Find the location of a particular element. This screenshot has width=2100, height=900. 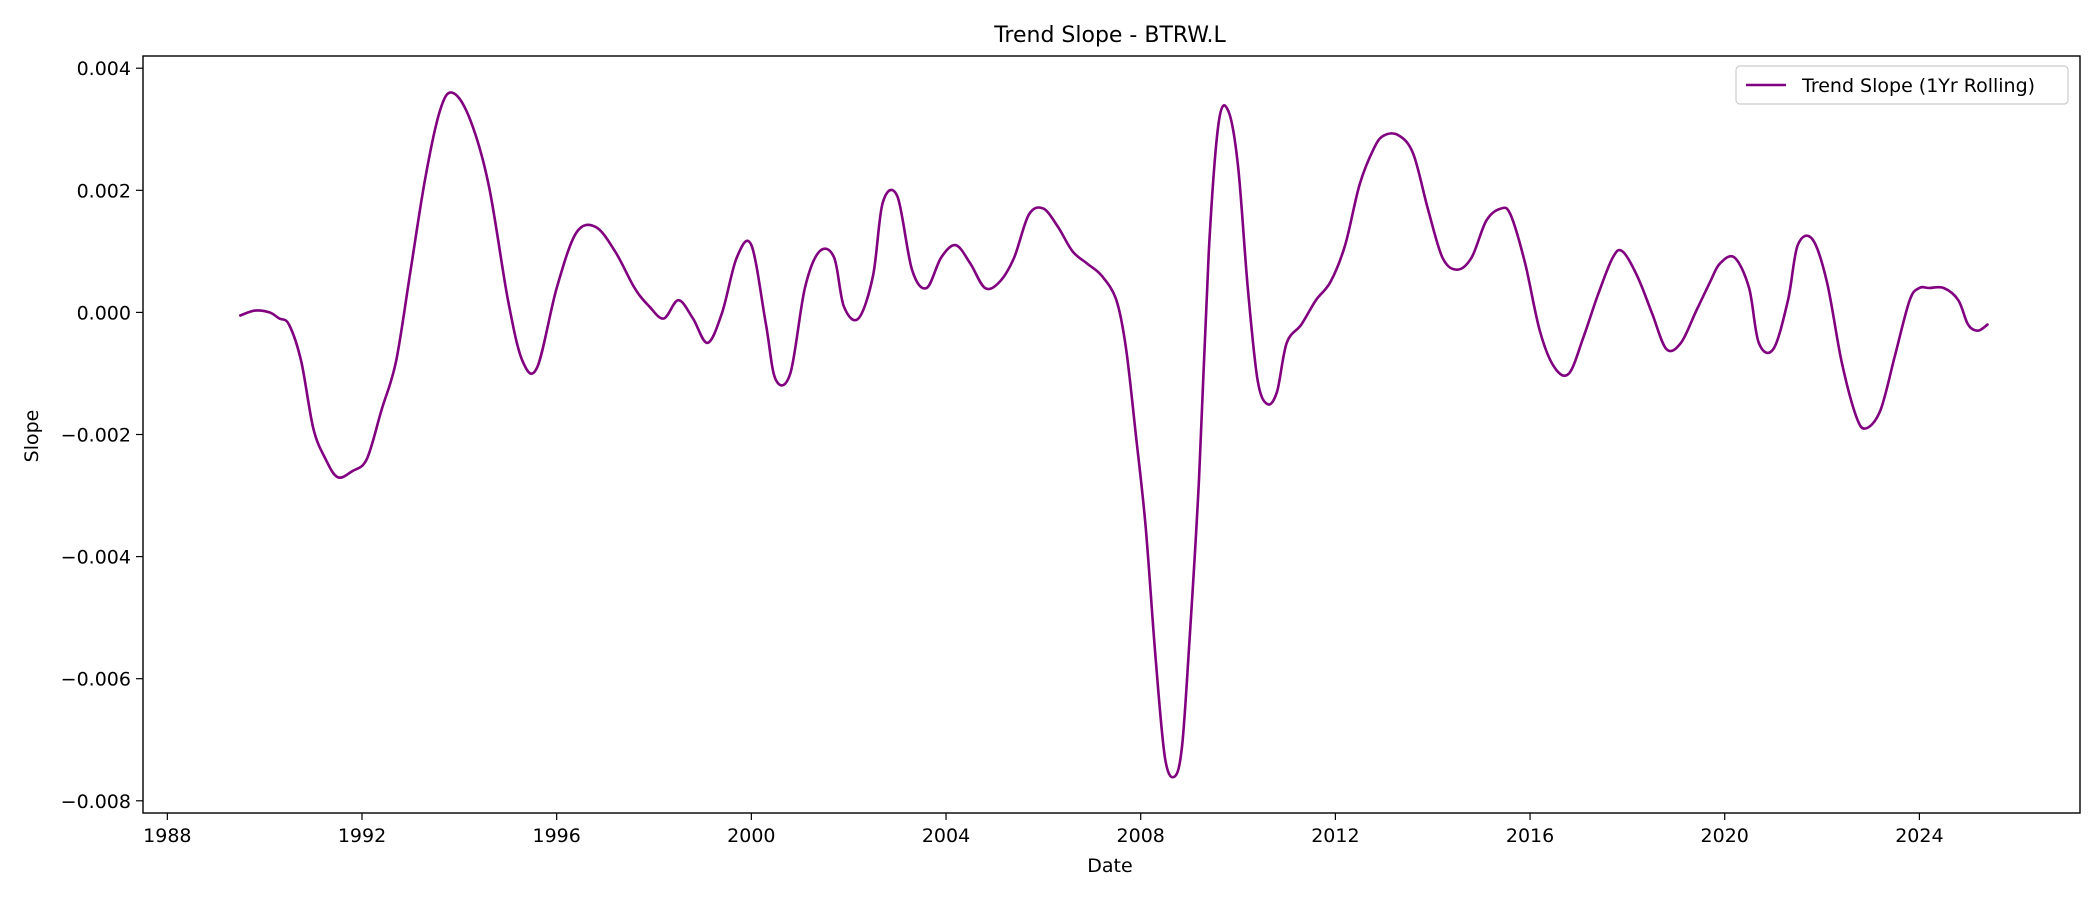

y-tick-label: 0.002 is located at coordinates (104, 191).